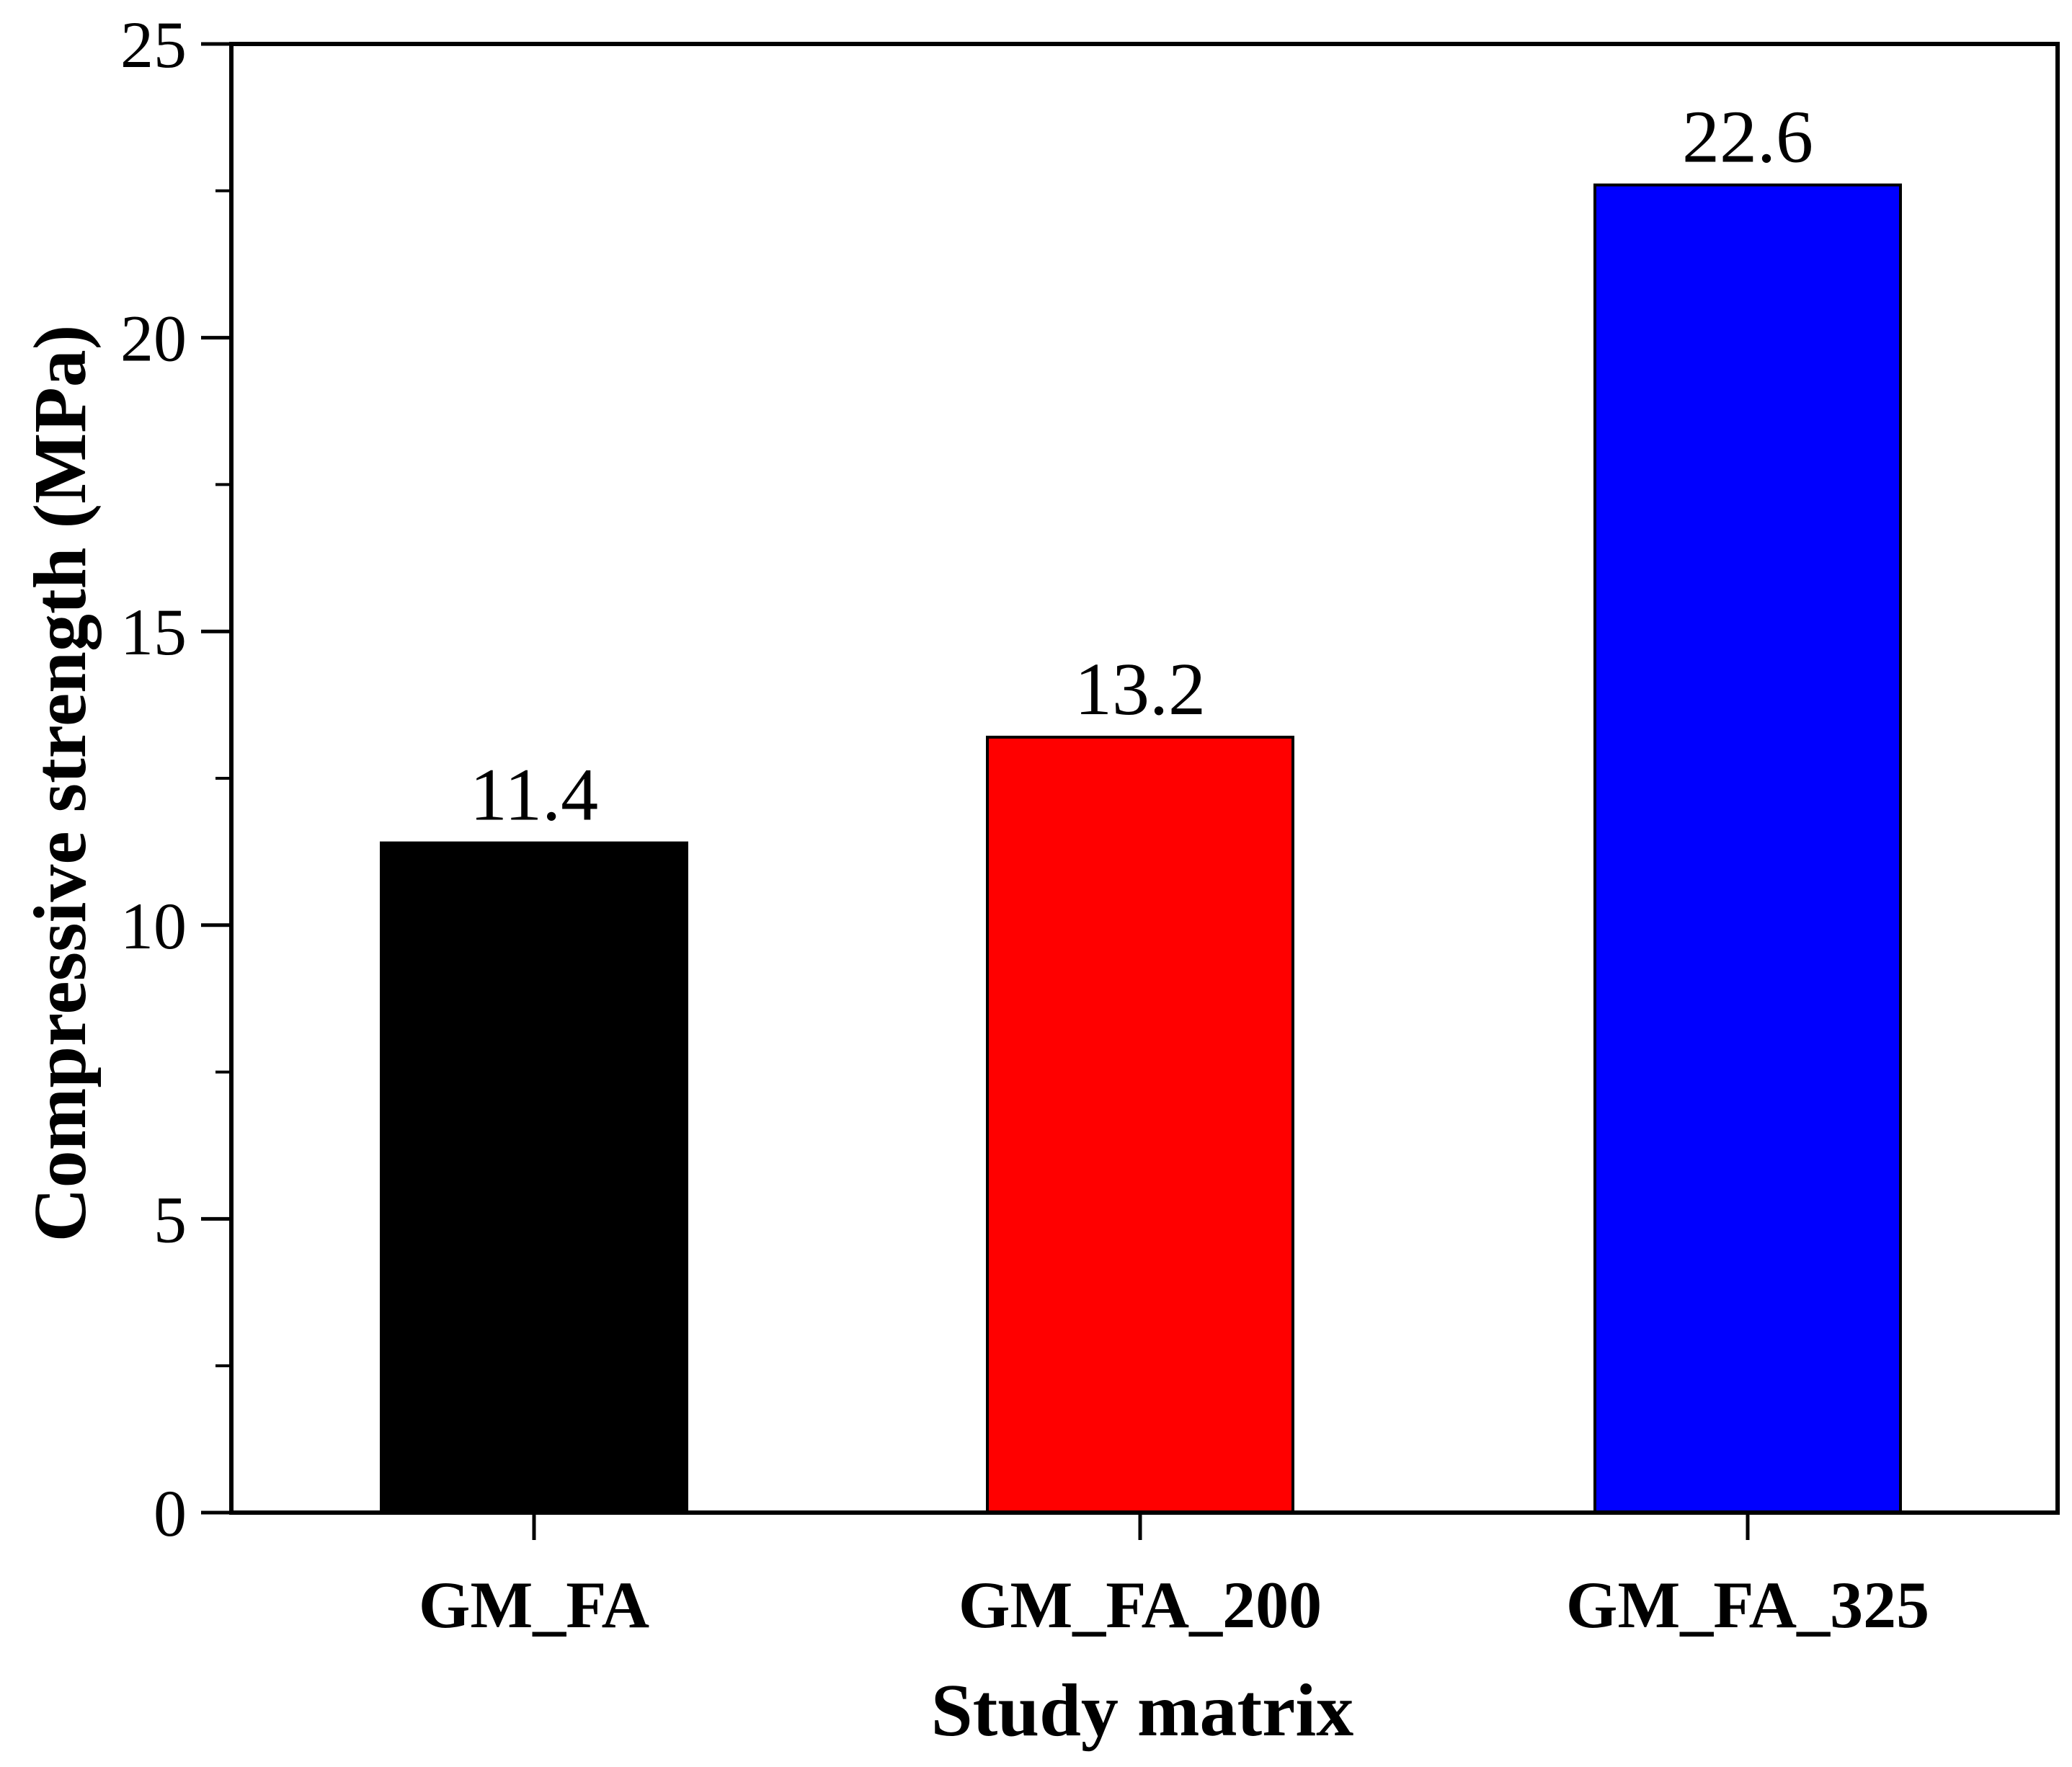 Image resolution: width=2072 pixels, height=1767 pixels. What do you see at coordinates (153, 44) in the screenshot?
I see `y-tick-label-25: 25` at bounding box center [153, 44].